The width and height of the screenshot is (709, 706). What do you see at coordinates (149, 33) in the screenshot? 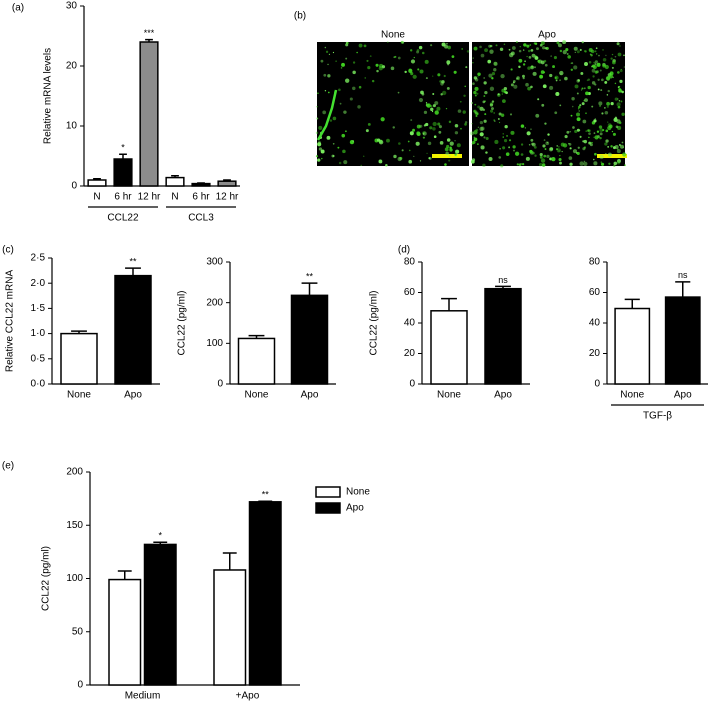
I see `significance-label: ***` at bounding box center [149, 33].